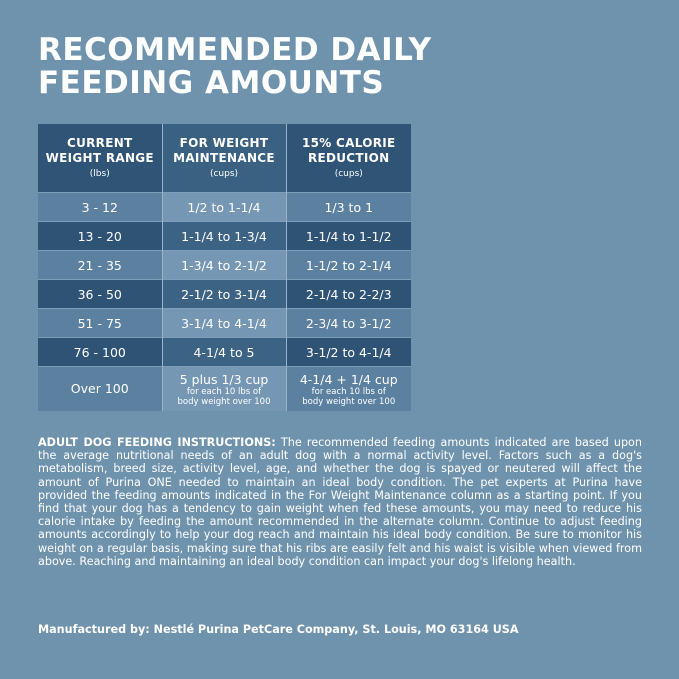  I want to click on table-row: 3 - 12 1/2 to 1-1/4 1/3 to 1, so click(224, 207).